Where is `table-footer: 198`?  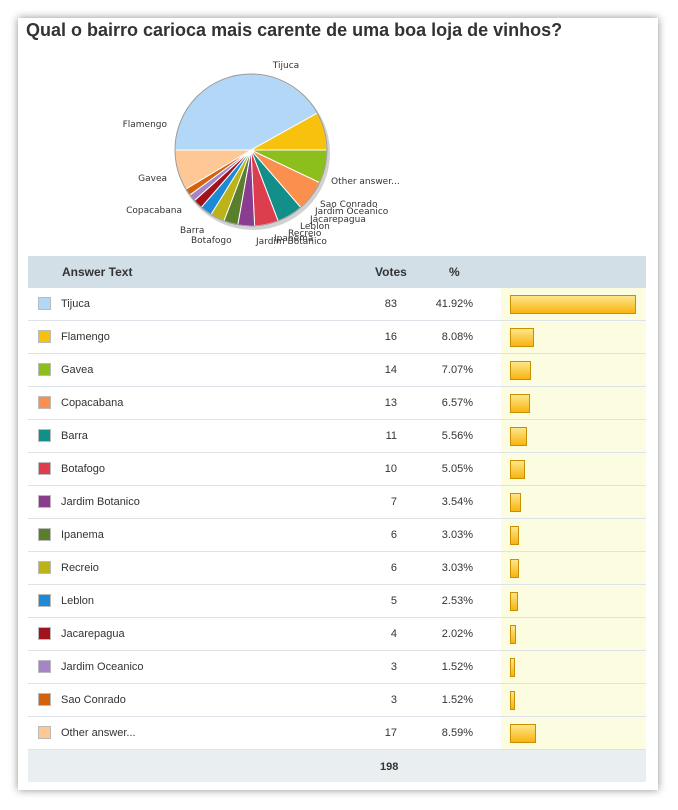
table-footer: 198 is located at coordinates (337, 766).